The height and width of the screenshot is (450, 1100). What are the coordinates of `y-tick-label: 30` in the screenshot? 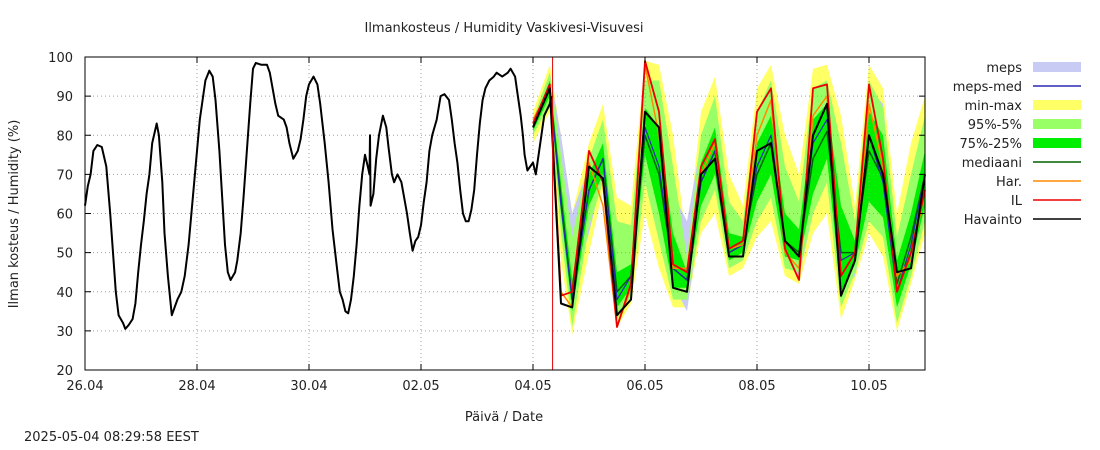 It's located at (64, 332).